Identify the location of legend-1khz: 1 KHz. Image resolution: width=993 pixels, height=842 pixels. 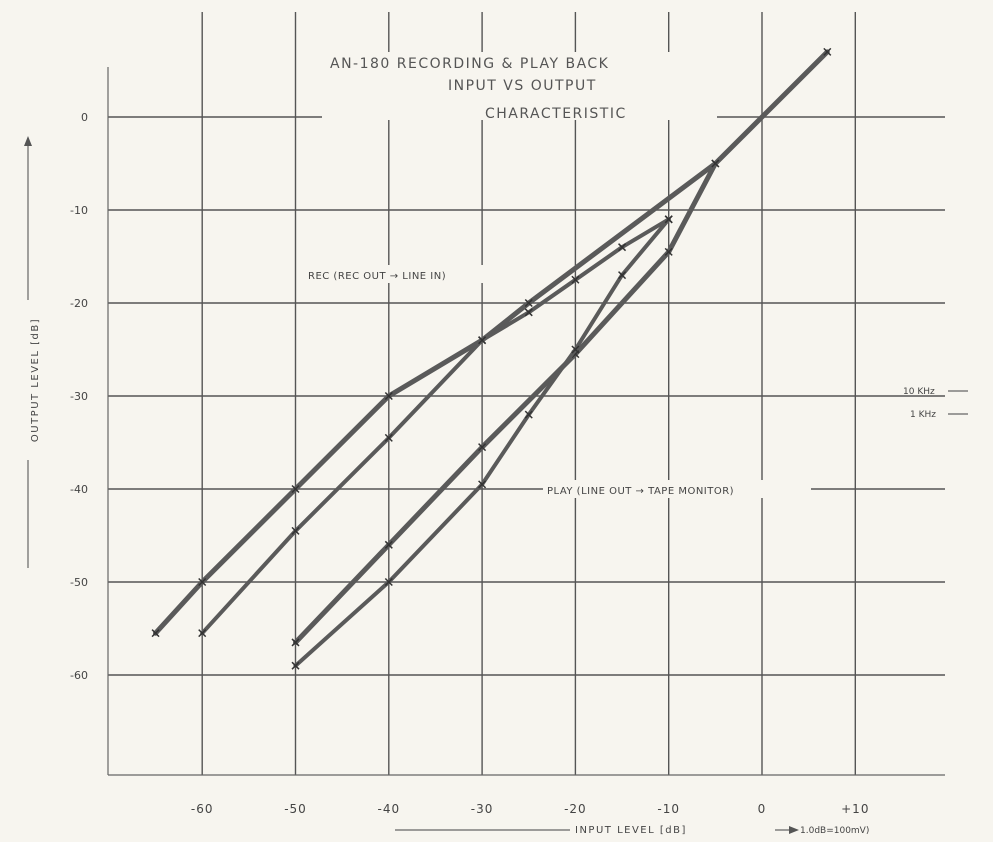
(923, 415).